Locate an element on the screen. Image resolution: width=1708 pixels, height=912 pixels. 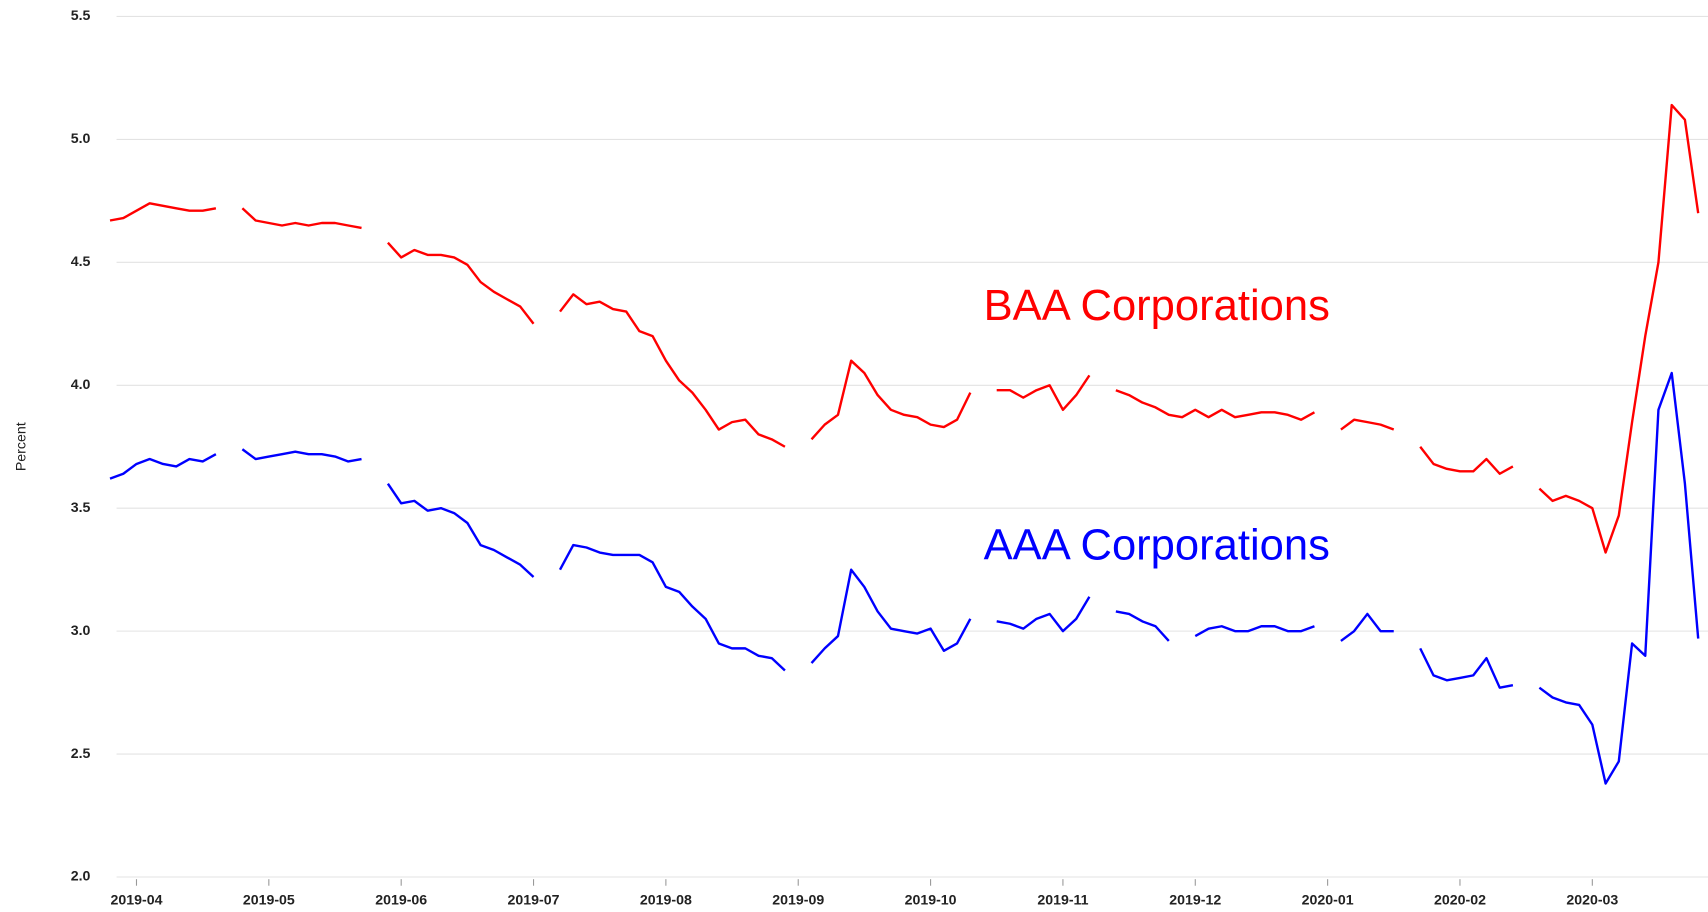
x-tick-label: 2019-08 is located at coordinates (666, 901).